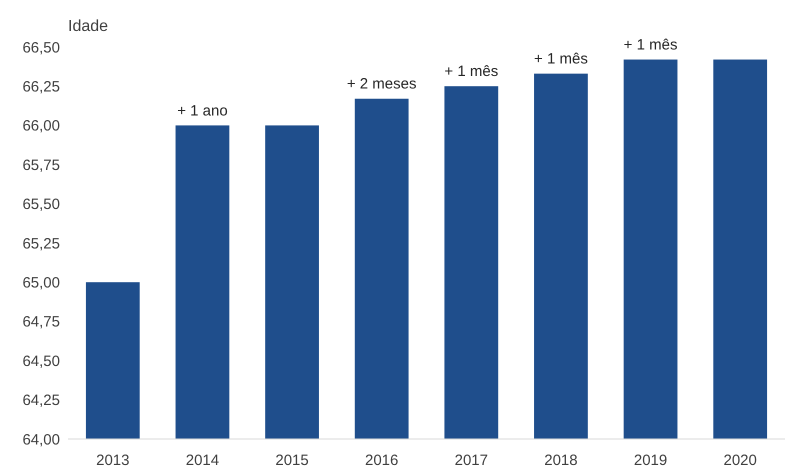 The height and width of the screenshot is (472, 789). I want to click on y-tick-label: 64,50, so click(41, 361).